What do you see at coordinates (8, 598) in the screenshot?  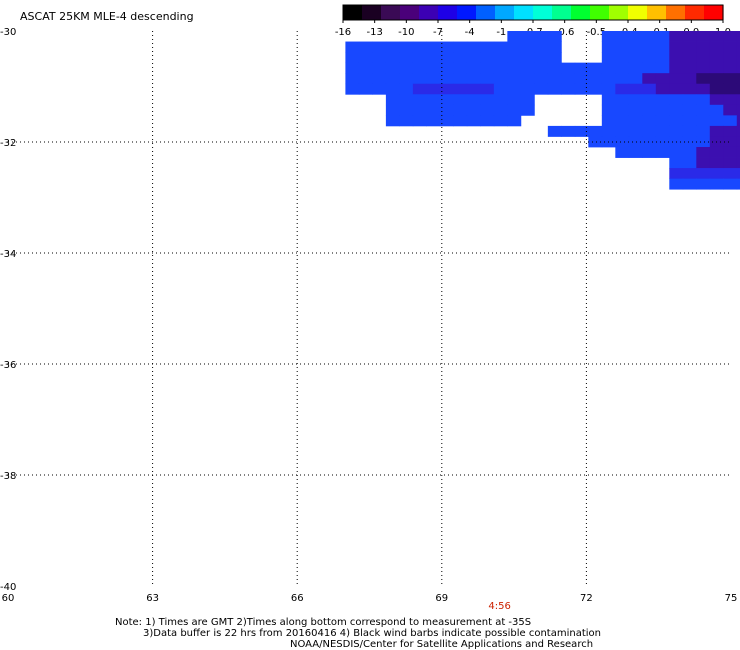 I see `longitude-label: 60` at bounding box center [8, 598].